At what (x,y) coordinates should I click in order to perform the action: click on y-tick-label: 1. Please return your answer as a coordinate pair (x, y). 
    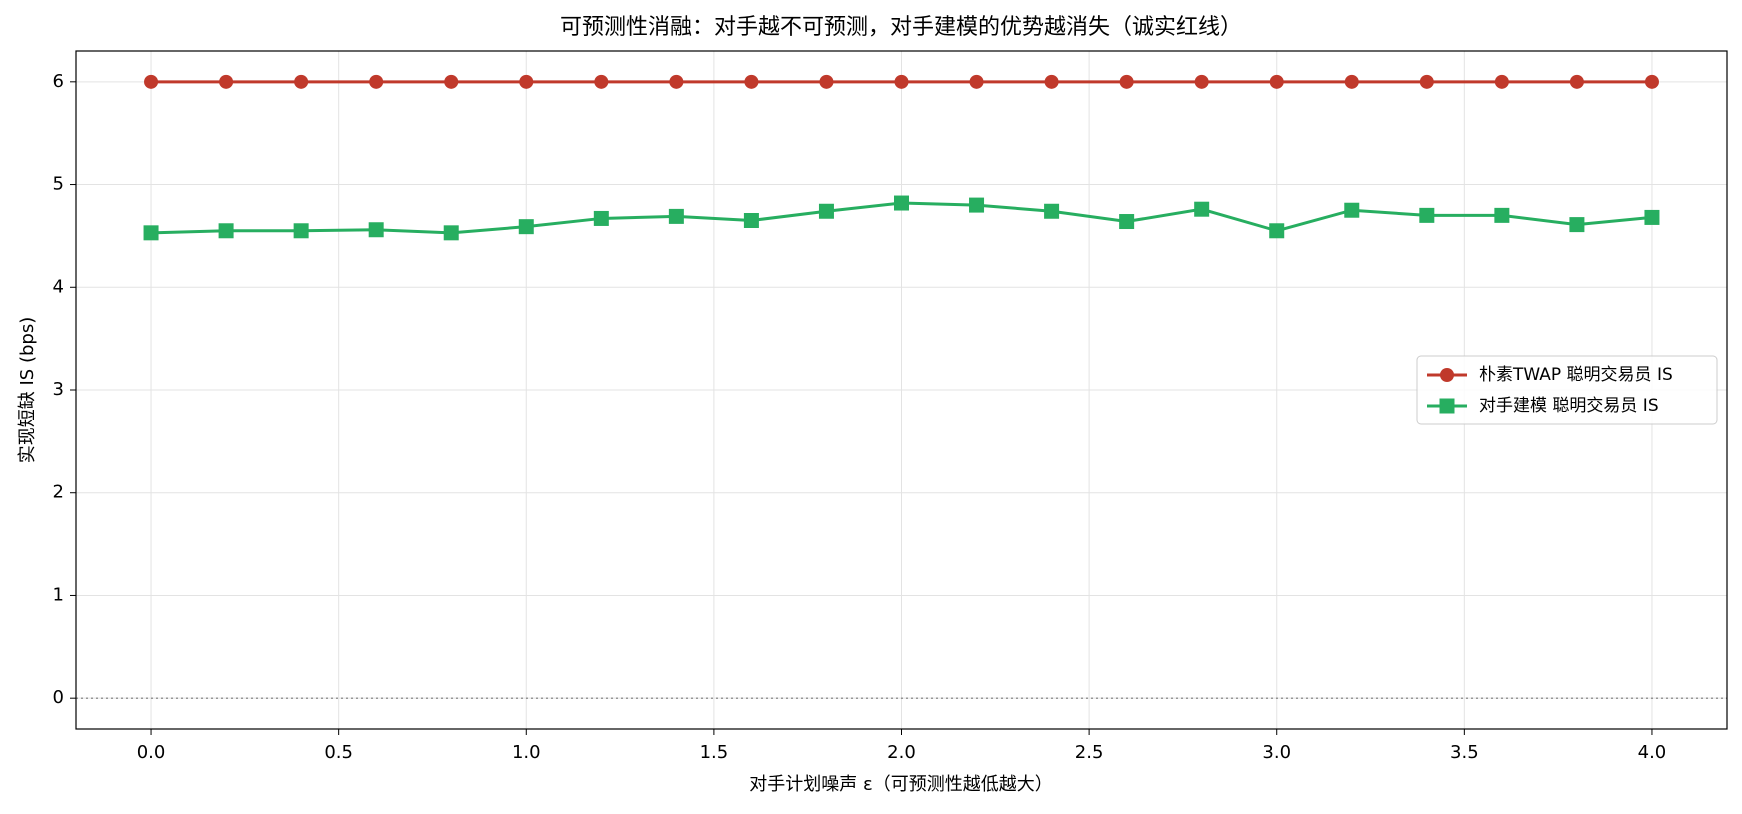
    Looking at the image, I should click on (58, 594).